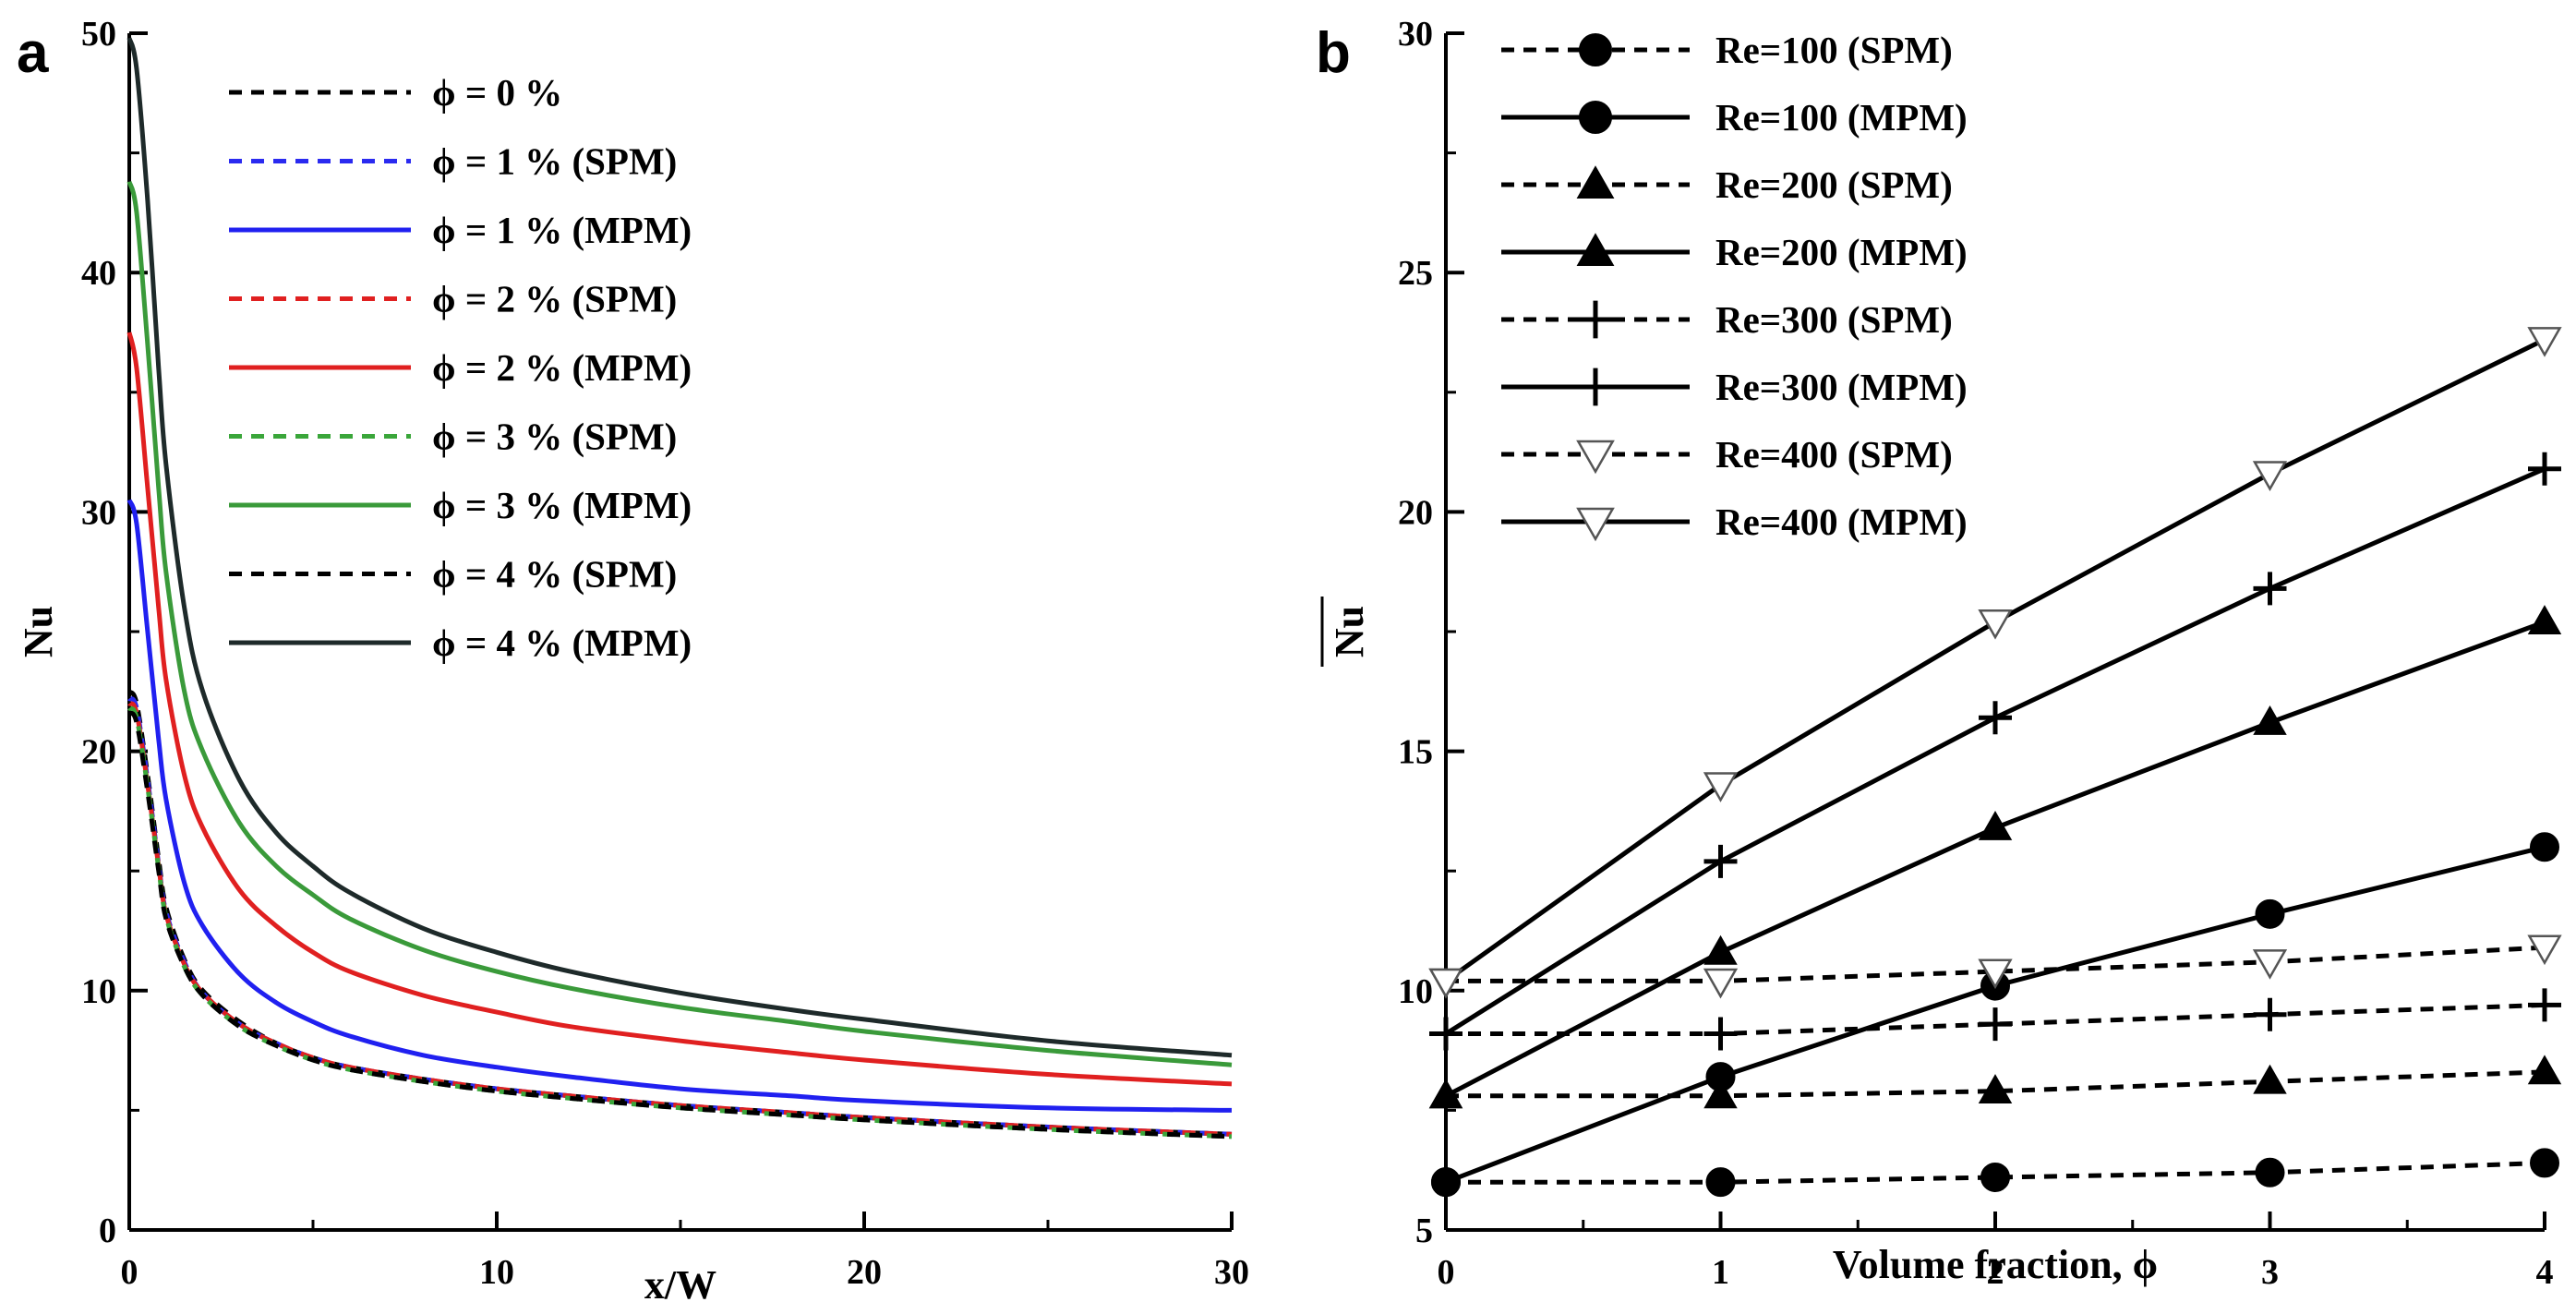 This screenshot has height=1314, width=2576. Describe the element at coordinates (1415, 273) in the screenshot. I see `panel-b-y-tick-label: 25` at that location.